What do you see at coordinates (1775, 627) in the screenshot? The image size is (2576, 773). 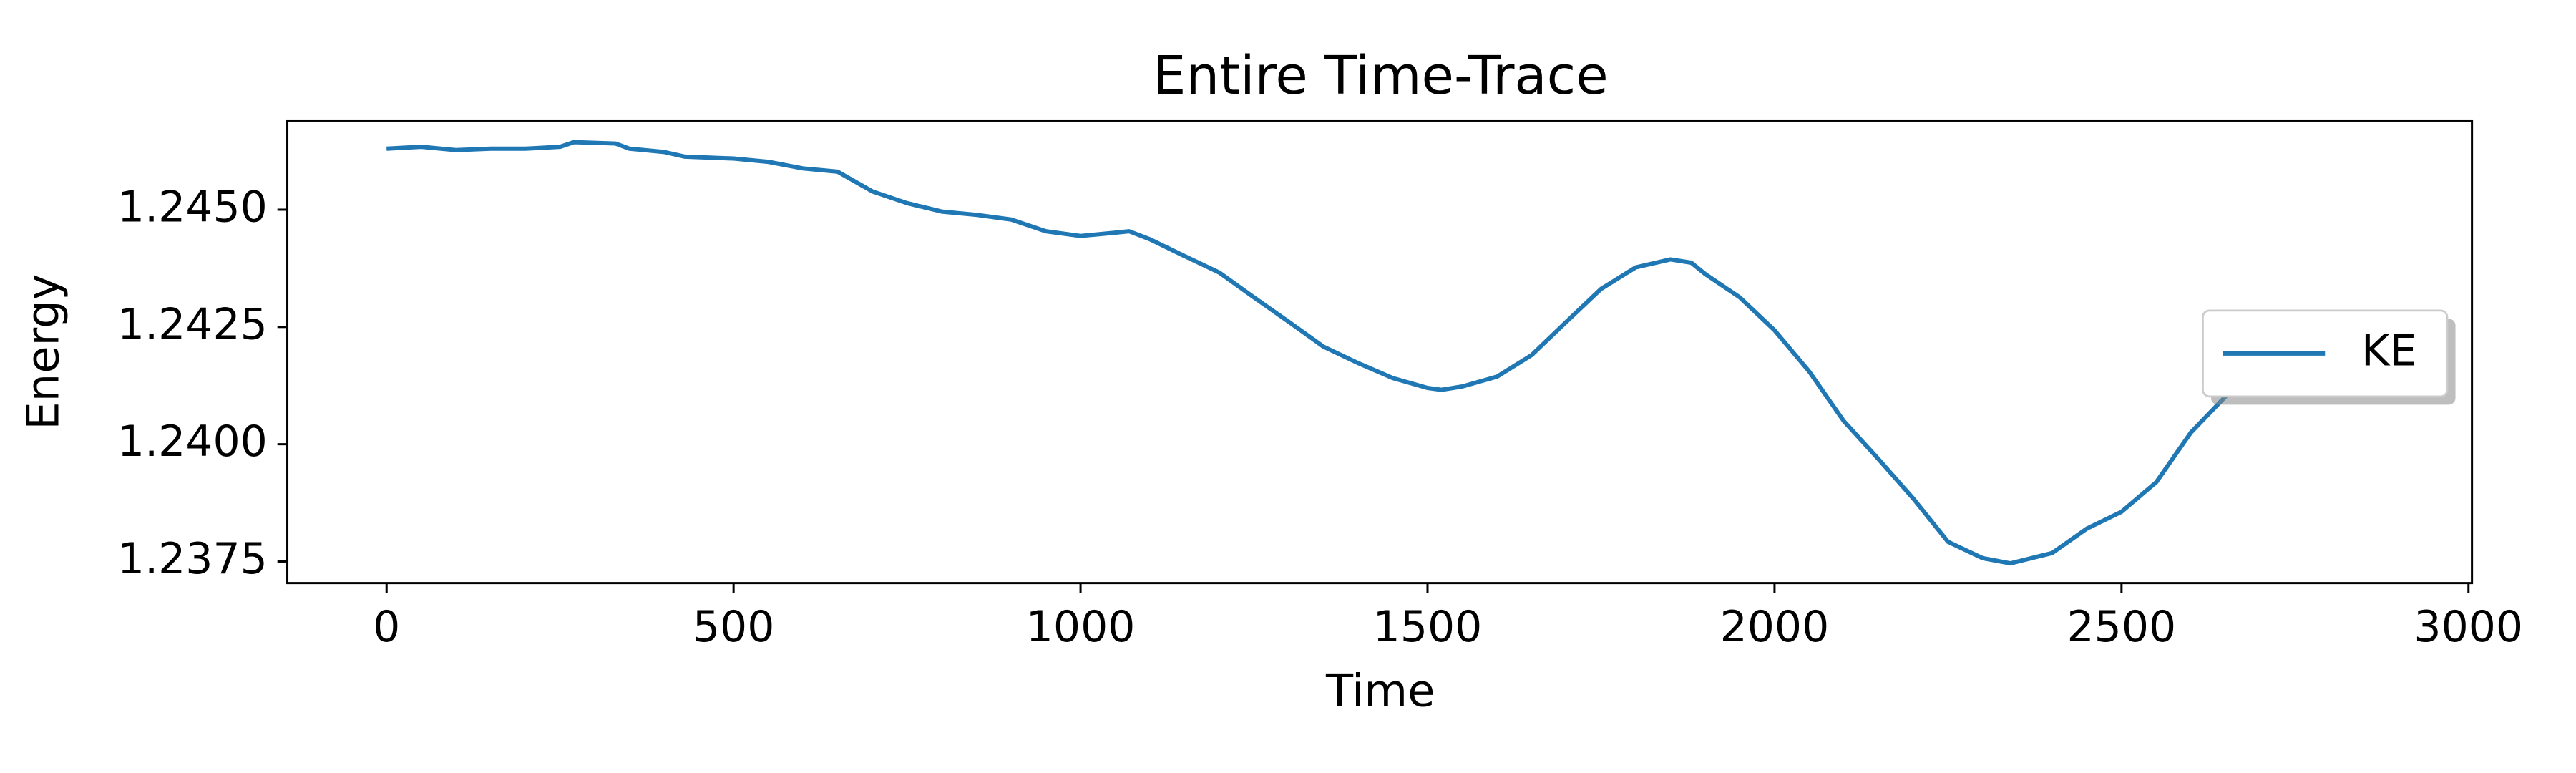 I see `x-tick-label: 2000` at bounding box center [1775, 627].